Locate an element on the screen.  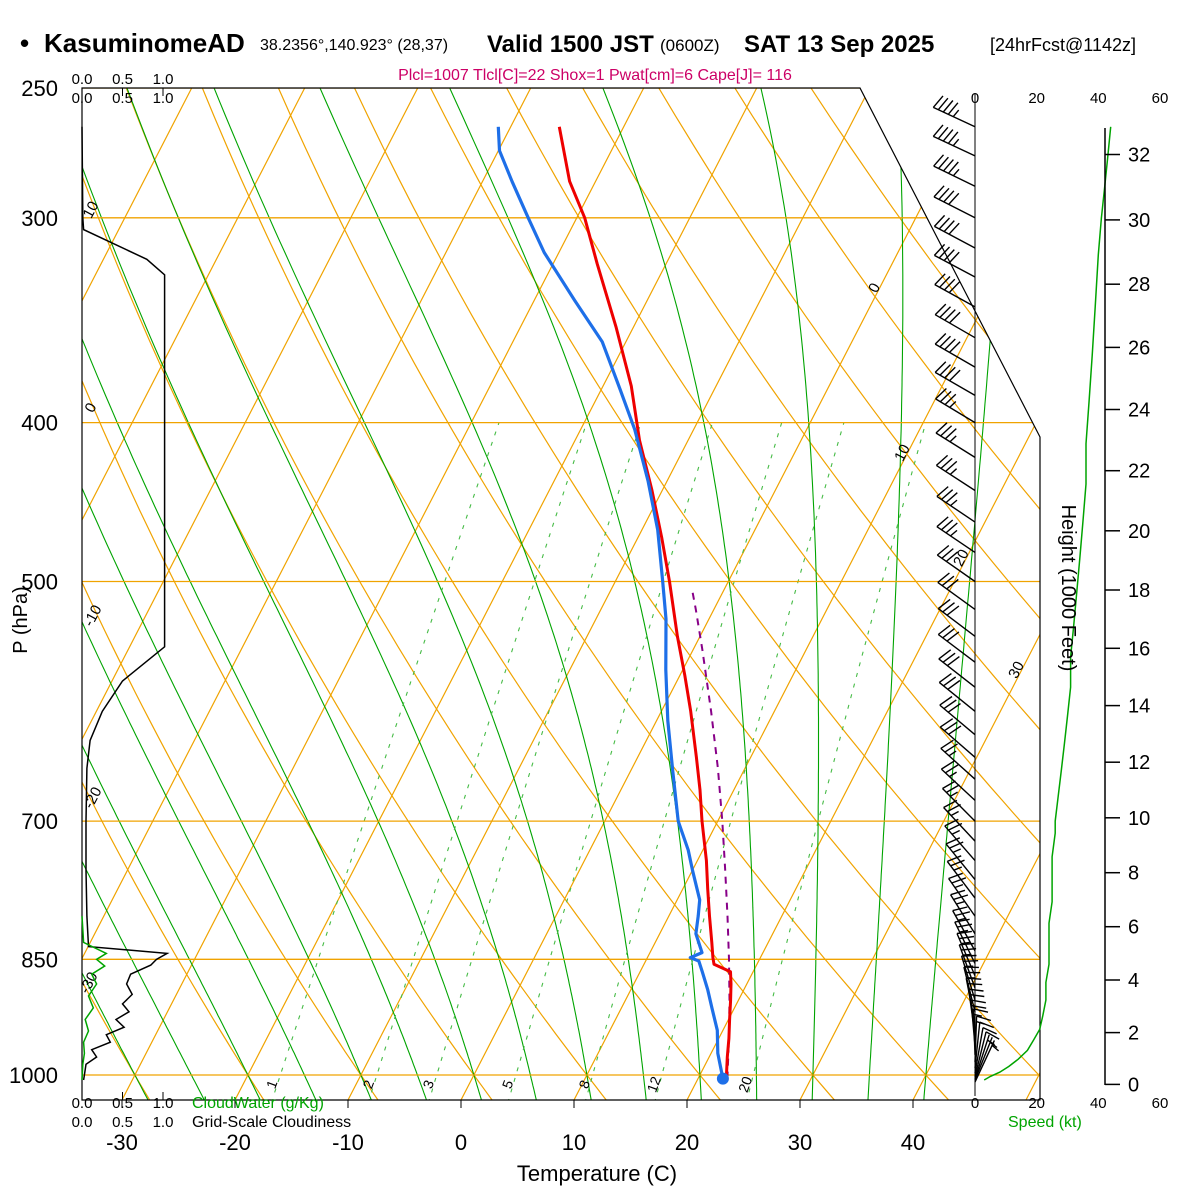
pressure-tick-label: 1000 is located at coordinates (33, 1075).